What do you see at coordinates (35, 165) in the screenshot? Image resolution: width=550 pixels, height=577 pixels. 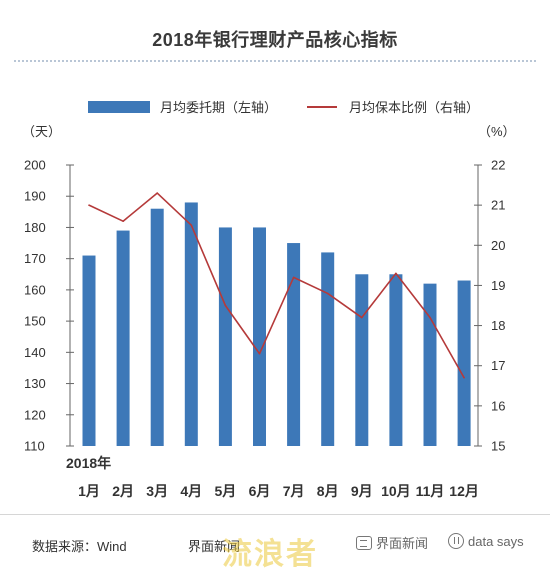 I see `left-tick-label: 200` at bounding box center [35, 165].